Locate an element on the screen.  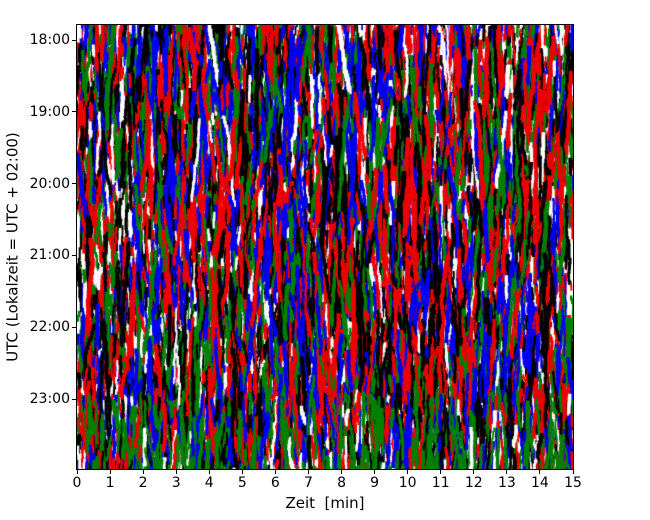
y-tick-label: 23:00 is located at coordinates (49, 399).